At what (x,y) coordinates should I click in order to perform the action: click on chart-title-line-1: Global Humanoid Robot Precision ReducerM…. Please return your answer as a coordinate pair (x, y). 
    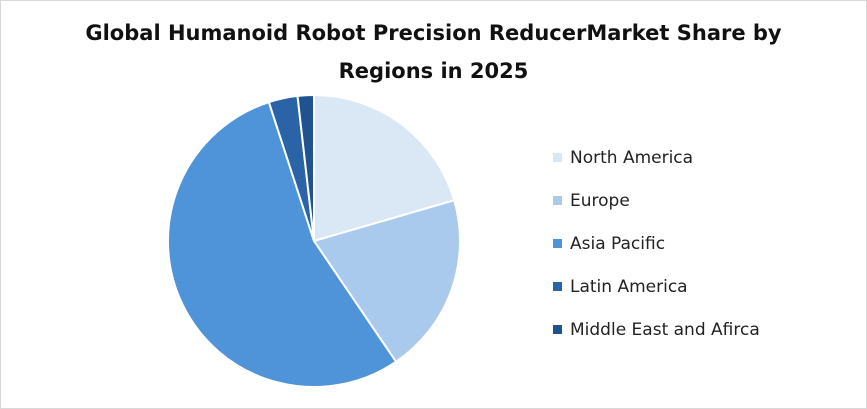
    Looking at the image, I should click on (433, 33).